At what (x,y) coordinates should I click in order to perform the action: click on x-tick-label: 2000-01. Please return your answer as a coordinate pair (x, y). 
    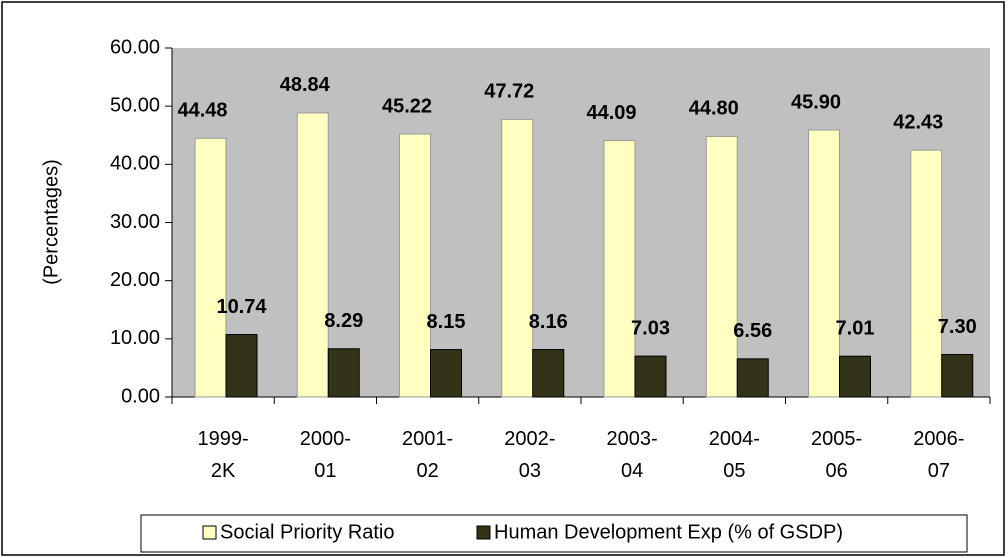
    Looking at the image, I should click on (325, 455).